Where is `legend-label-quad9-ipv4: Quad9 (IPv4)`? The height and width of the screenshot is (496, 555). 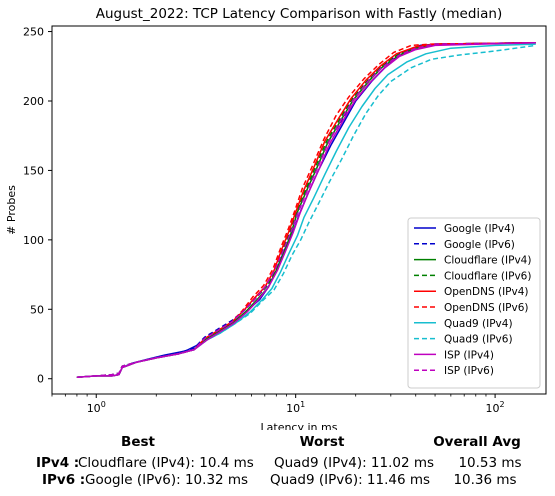
legend-label-quad9-ipv4: Quad9 (IPv4) is located at coordinates (478, 324).